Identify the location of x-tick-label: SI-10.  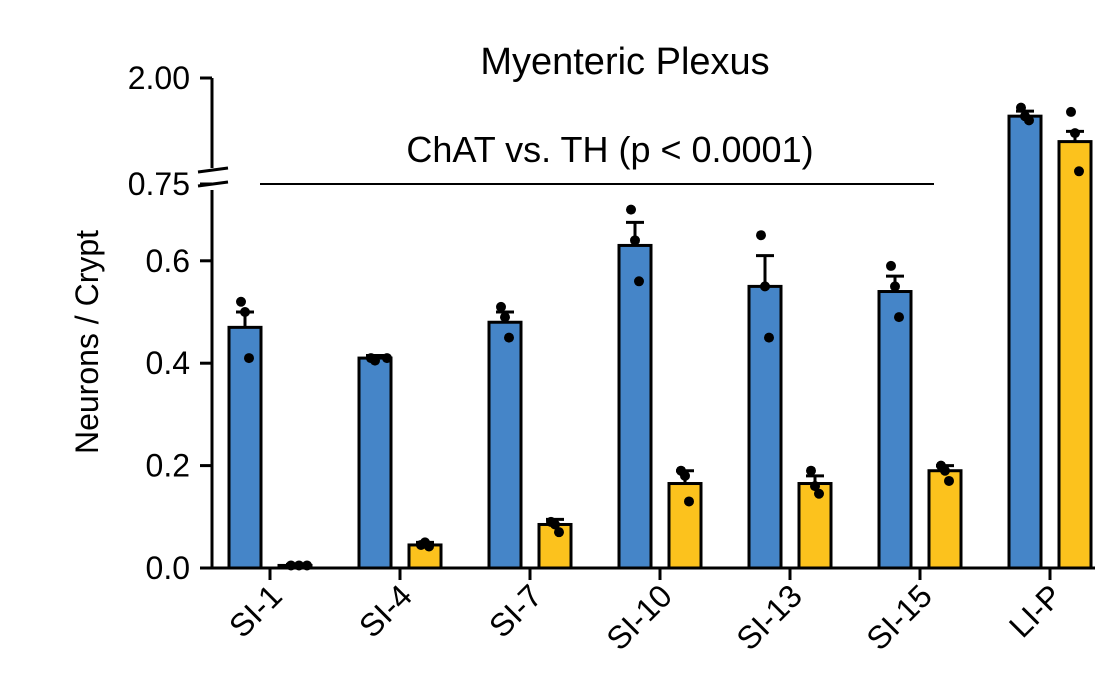
(639, 617).